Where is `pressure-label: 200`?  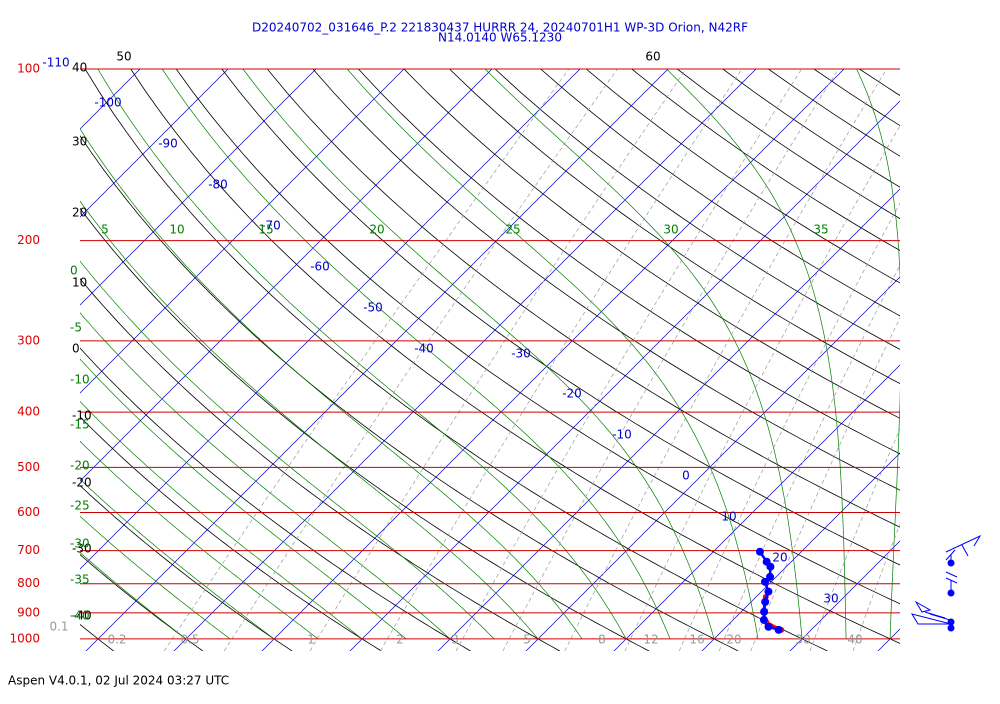 pressure-label: 200 is located at coordinates (28, 240).